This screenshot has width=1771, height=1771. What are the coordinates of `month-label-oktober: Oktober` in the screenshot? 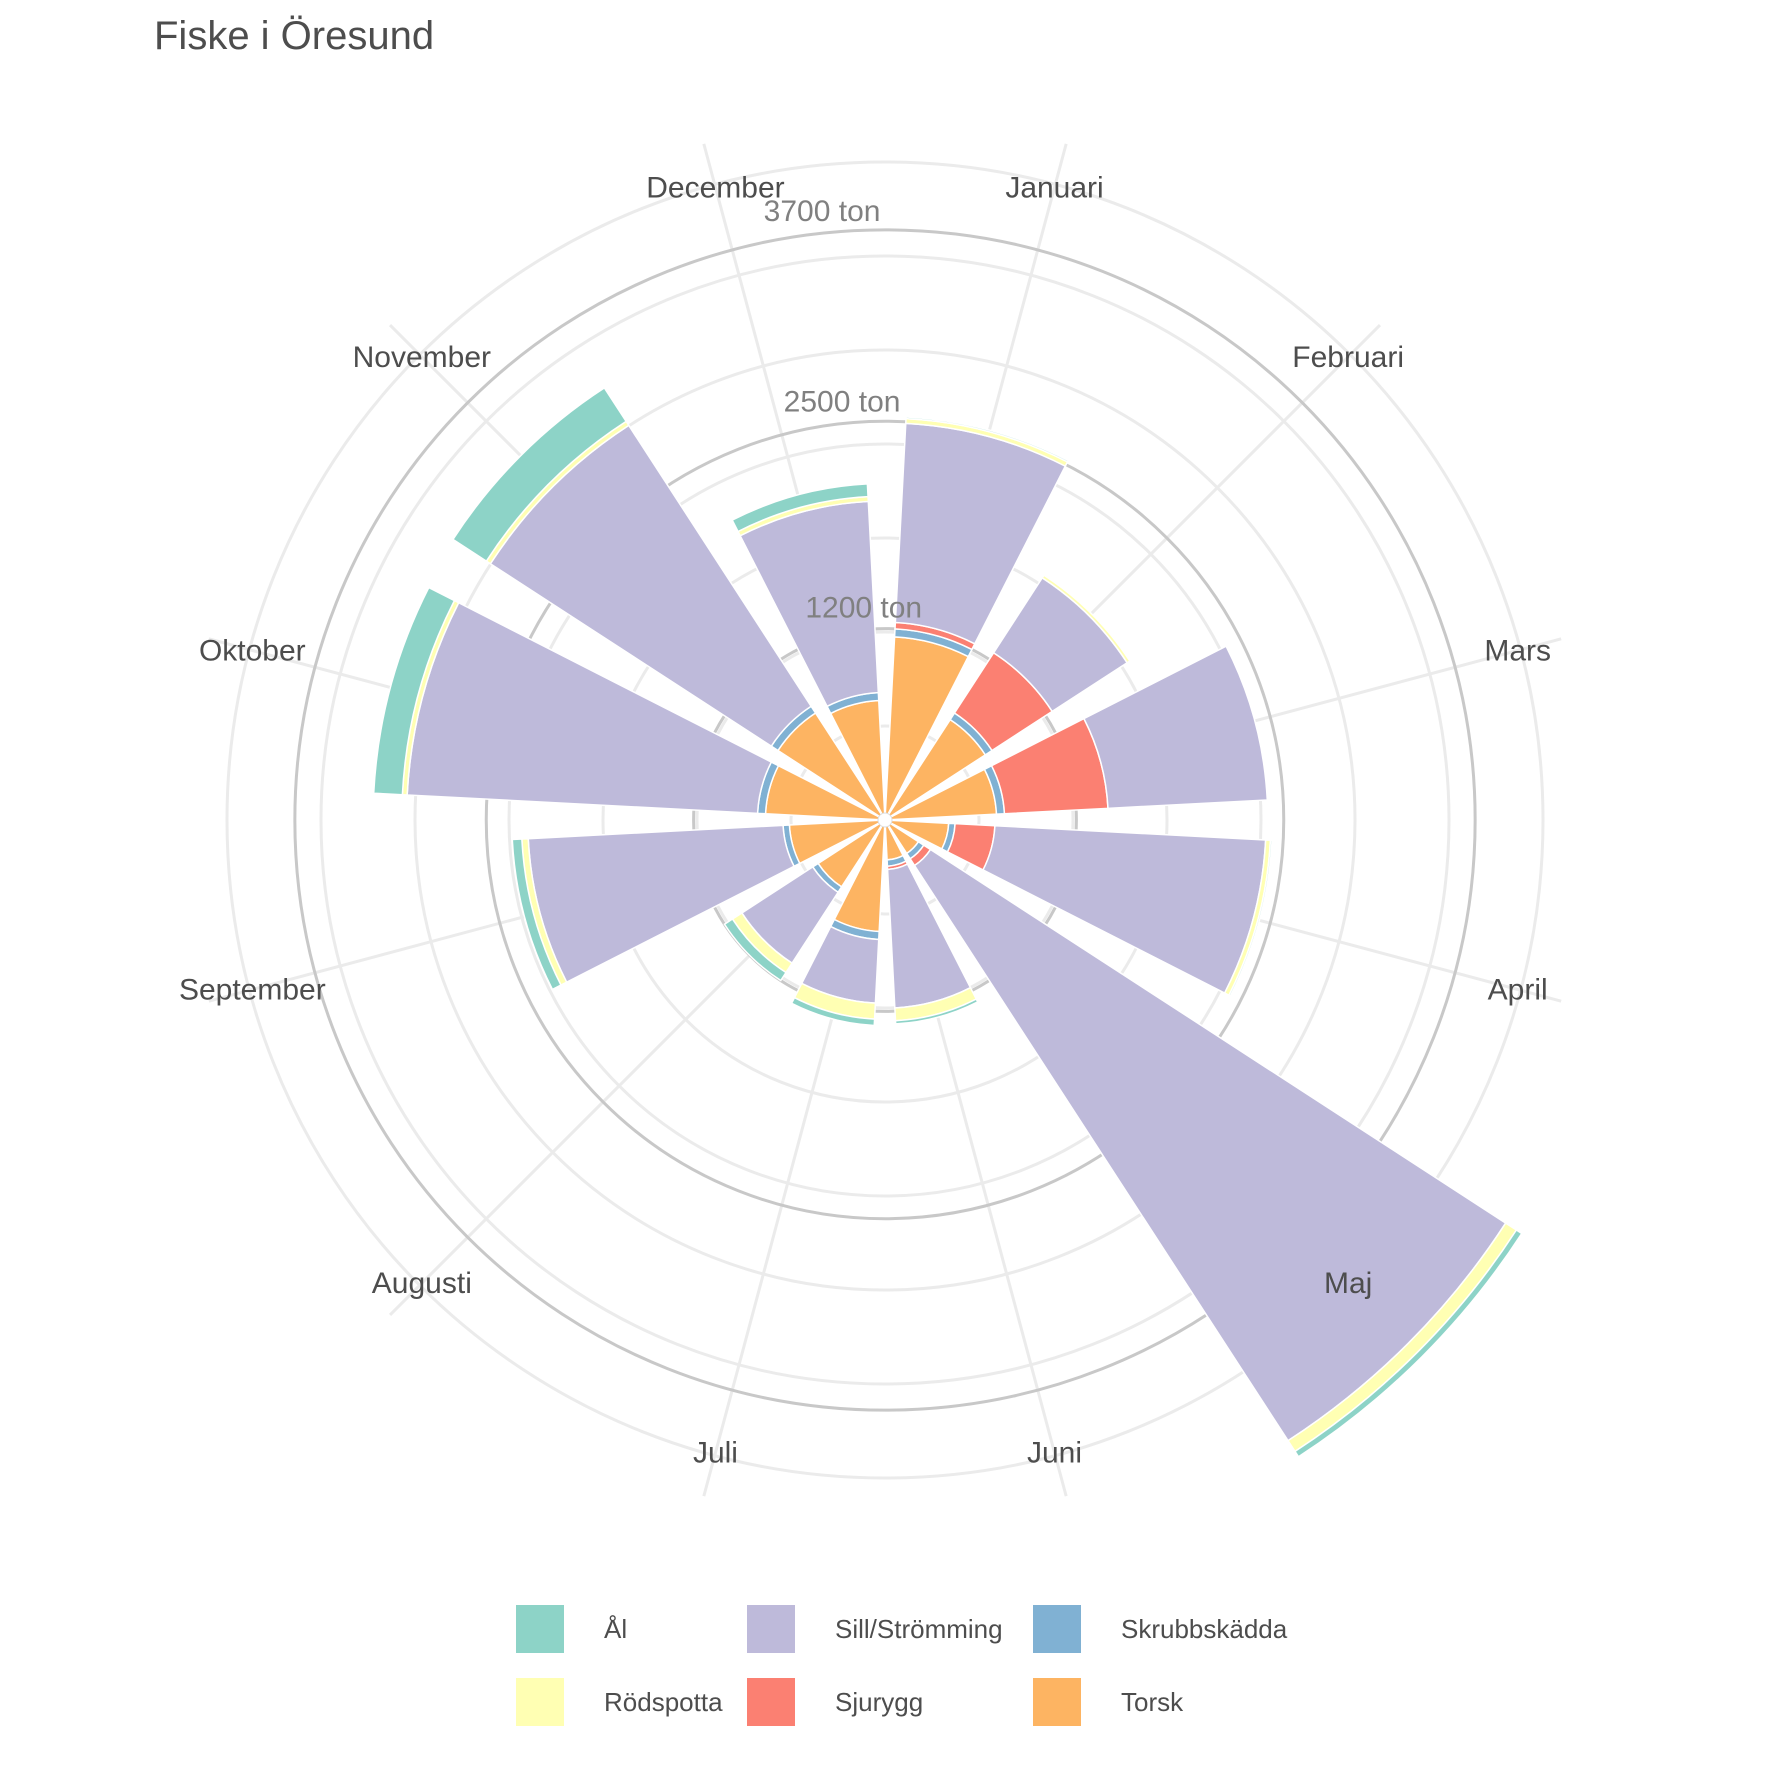 It's located at (252, 650).